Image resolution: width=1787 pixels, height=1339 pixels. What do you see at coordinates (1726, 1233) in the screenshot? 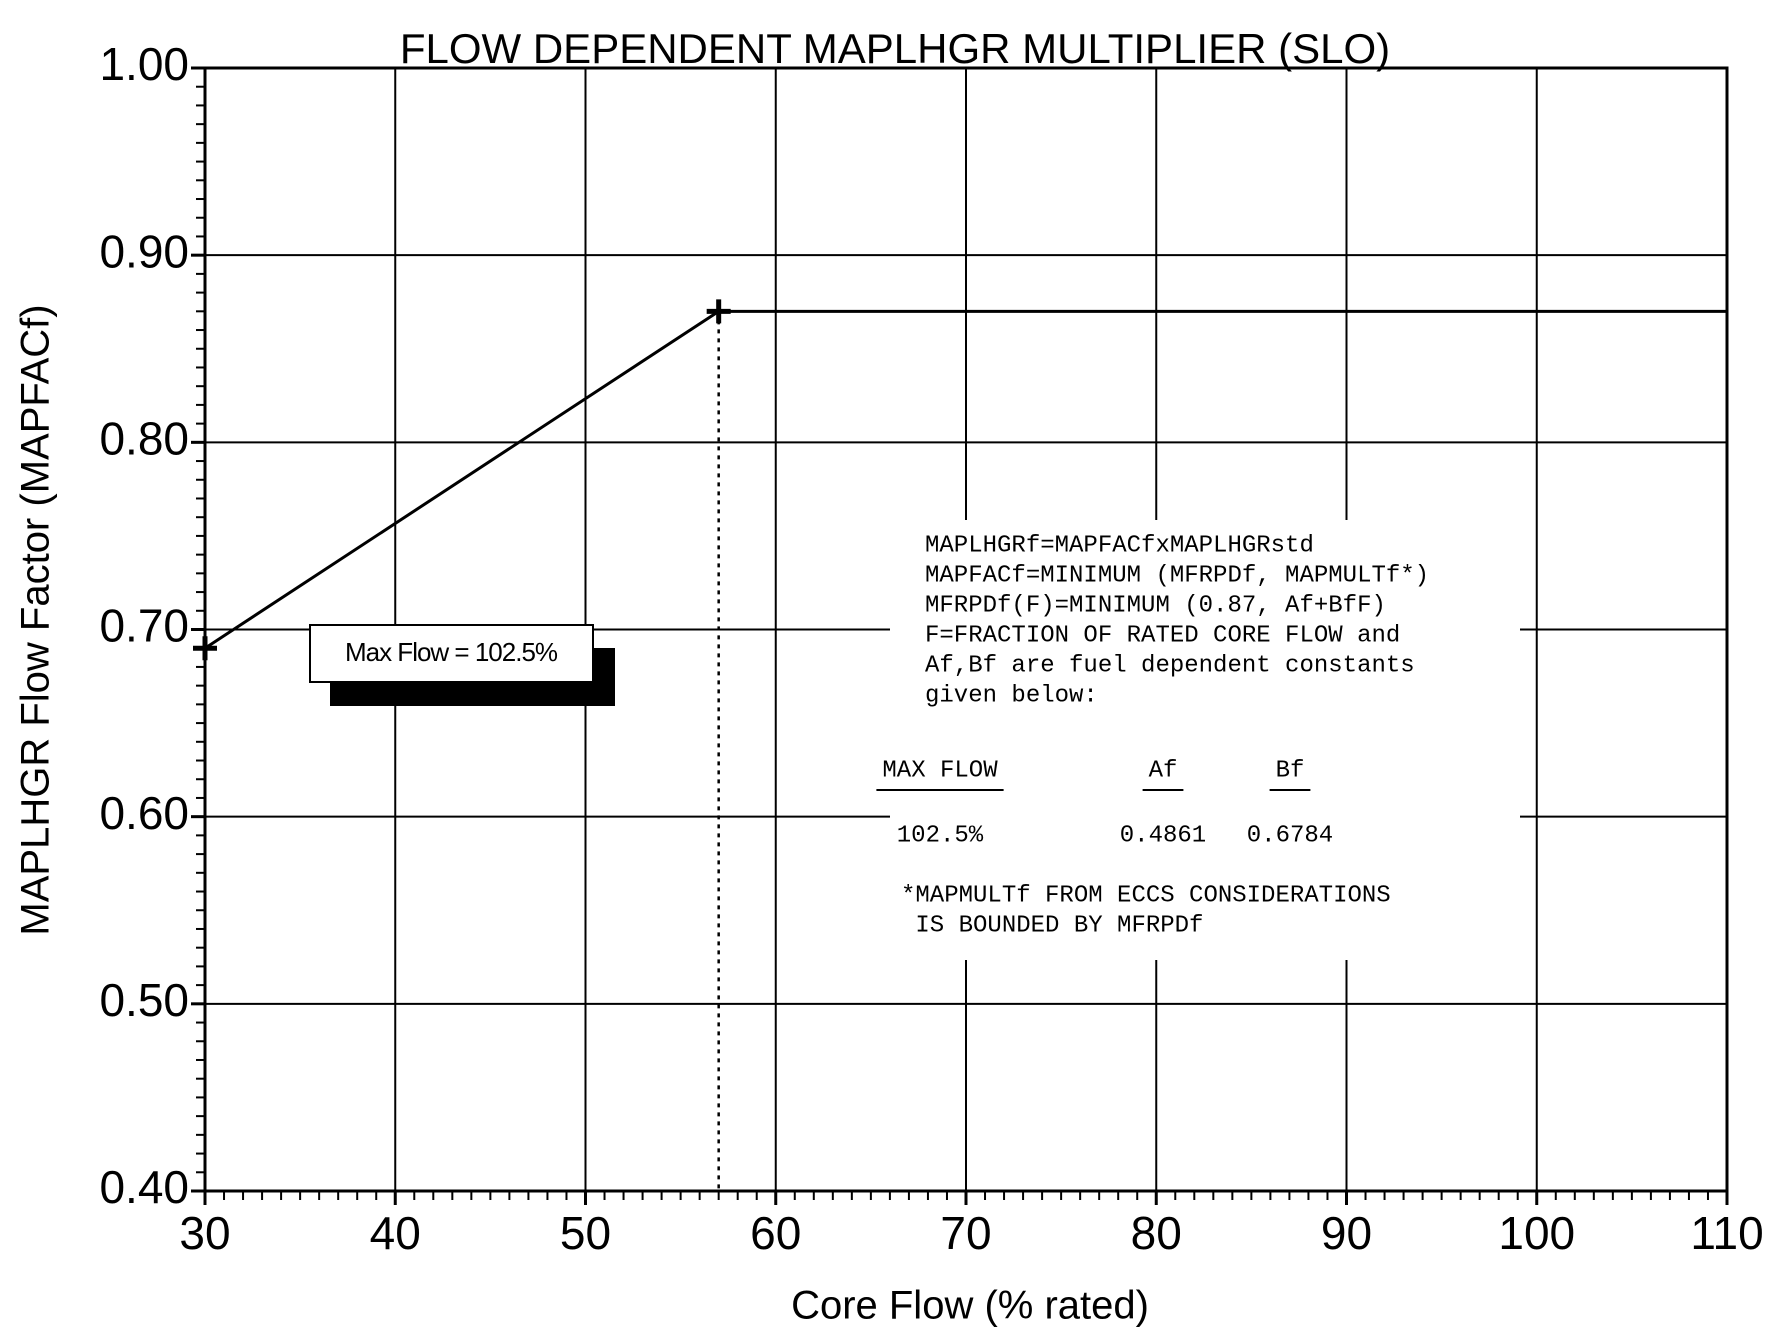
I see `x-tick-label: 110` at bounding box center [1726, 1233].